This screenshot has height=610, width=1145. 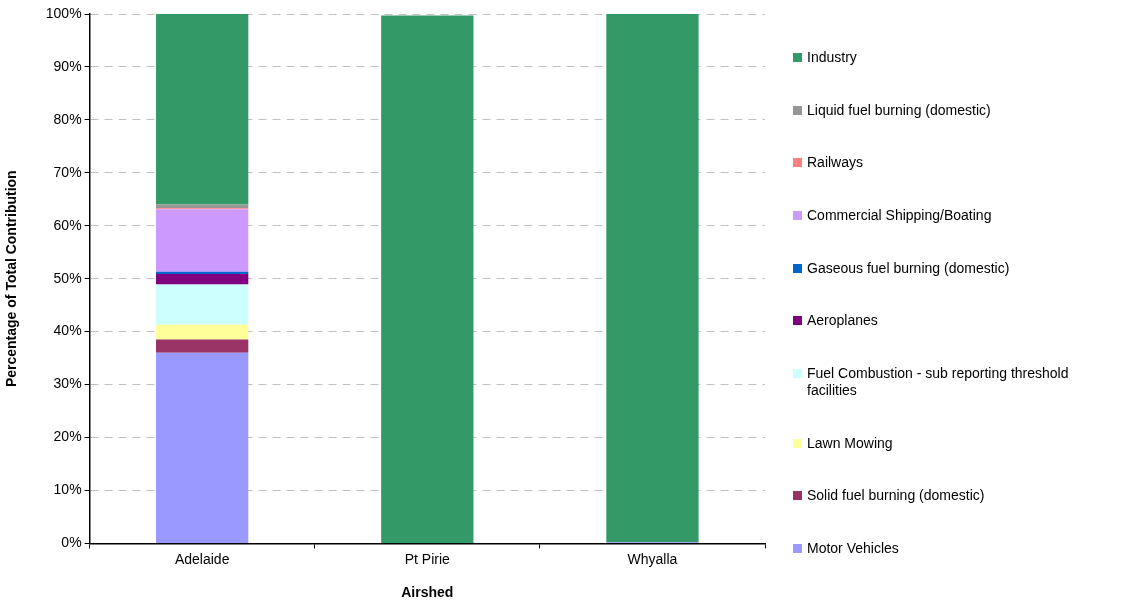 I want to click on legend-label: Railways, so click(x=835, y=163).